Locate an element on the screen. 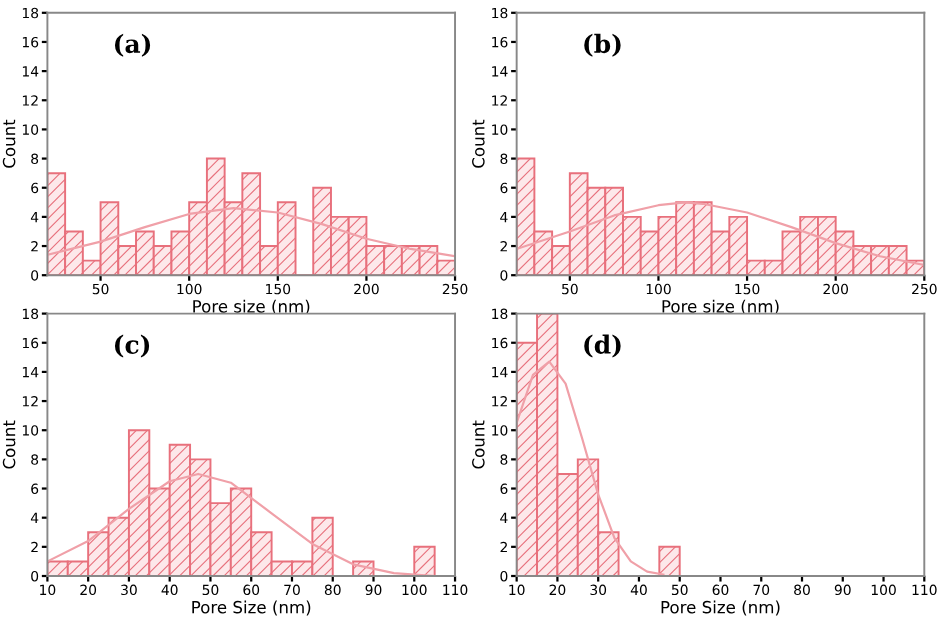 The height and width of the screenshot is (640, 948). annotation: (d) is located at coordinates (602, 346).